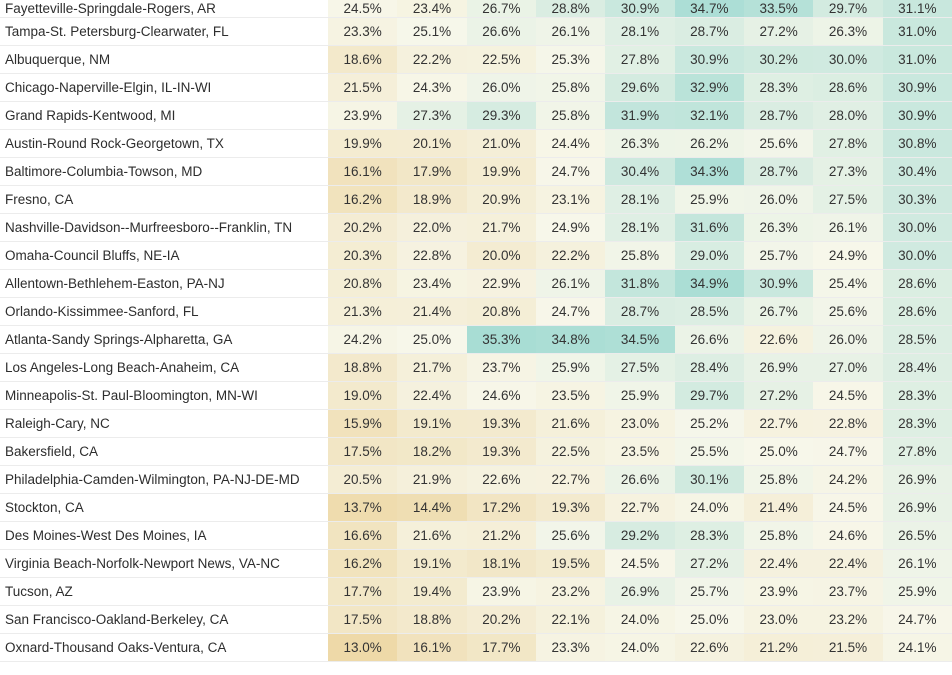 This screenshot has width=952, height=675. Describe the element at coordinates (848, 367) in the screenshot. I see `percent-cell: 27.0%` at that location.